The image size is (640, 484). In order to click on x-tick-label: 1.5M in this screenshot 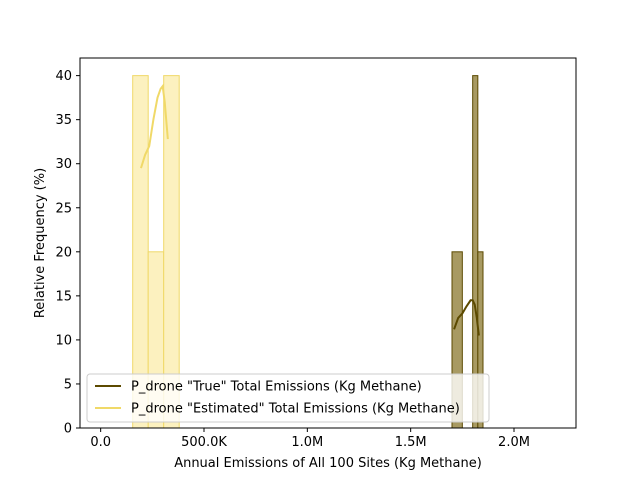, I will do `click(411, 442)`.